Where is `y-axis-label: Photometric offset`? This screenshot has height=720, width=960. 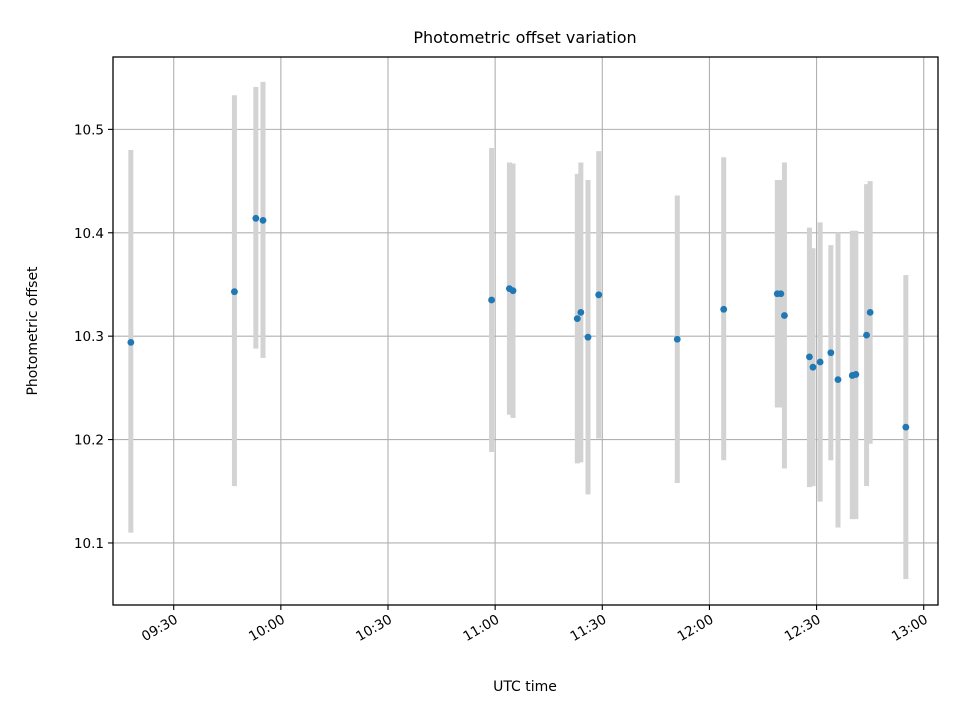
y-axis-label: Photometric offset is located at coordinates (33, 331).